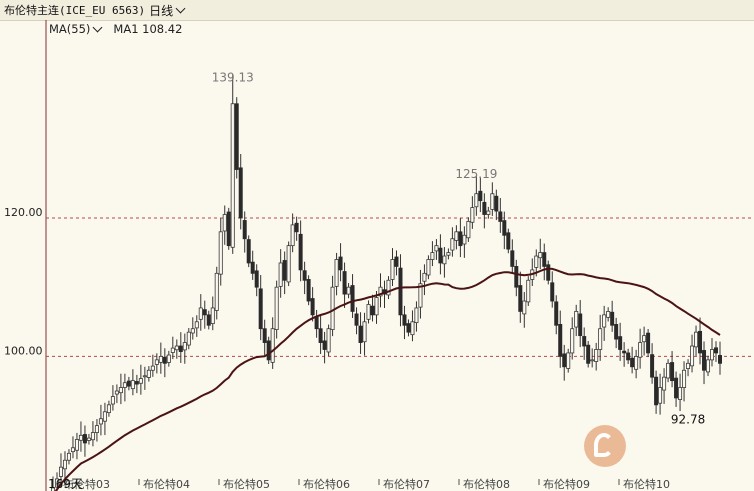 The height and width of the screenshot is (491, 754). What do you see at coordinates (406, 484) in the screenshot?
I see `x-tick-label: 布伦特07` at bounding box center [406, 484].